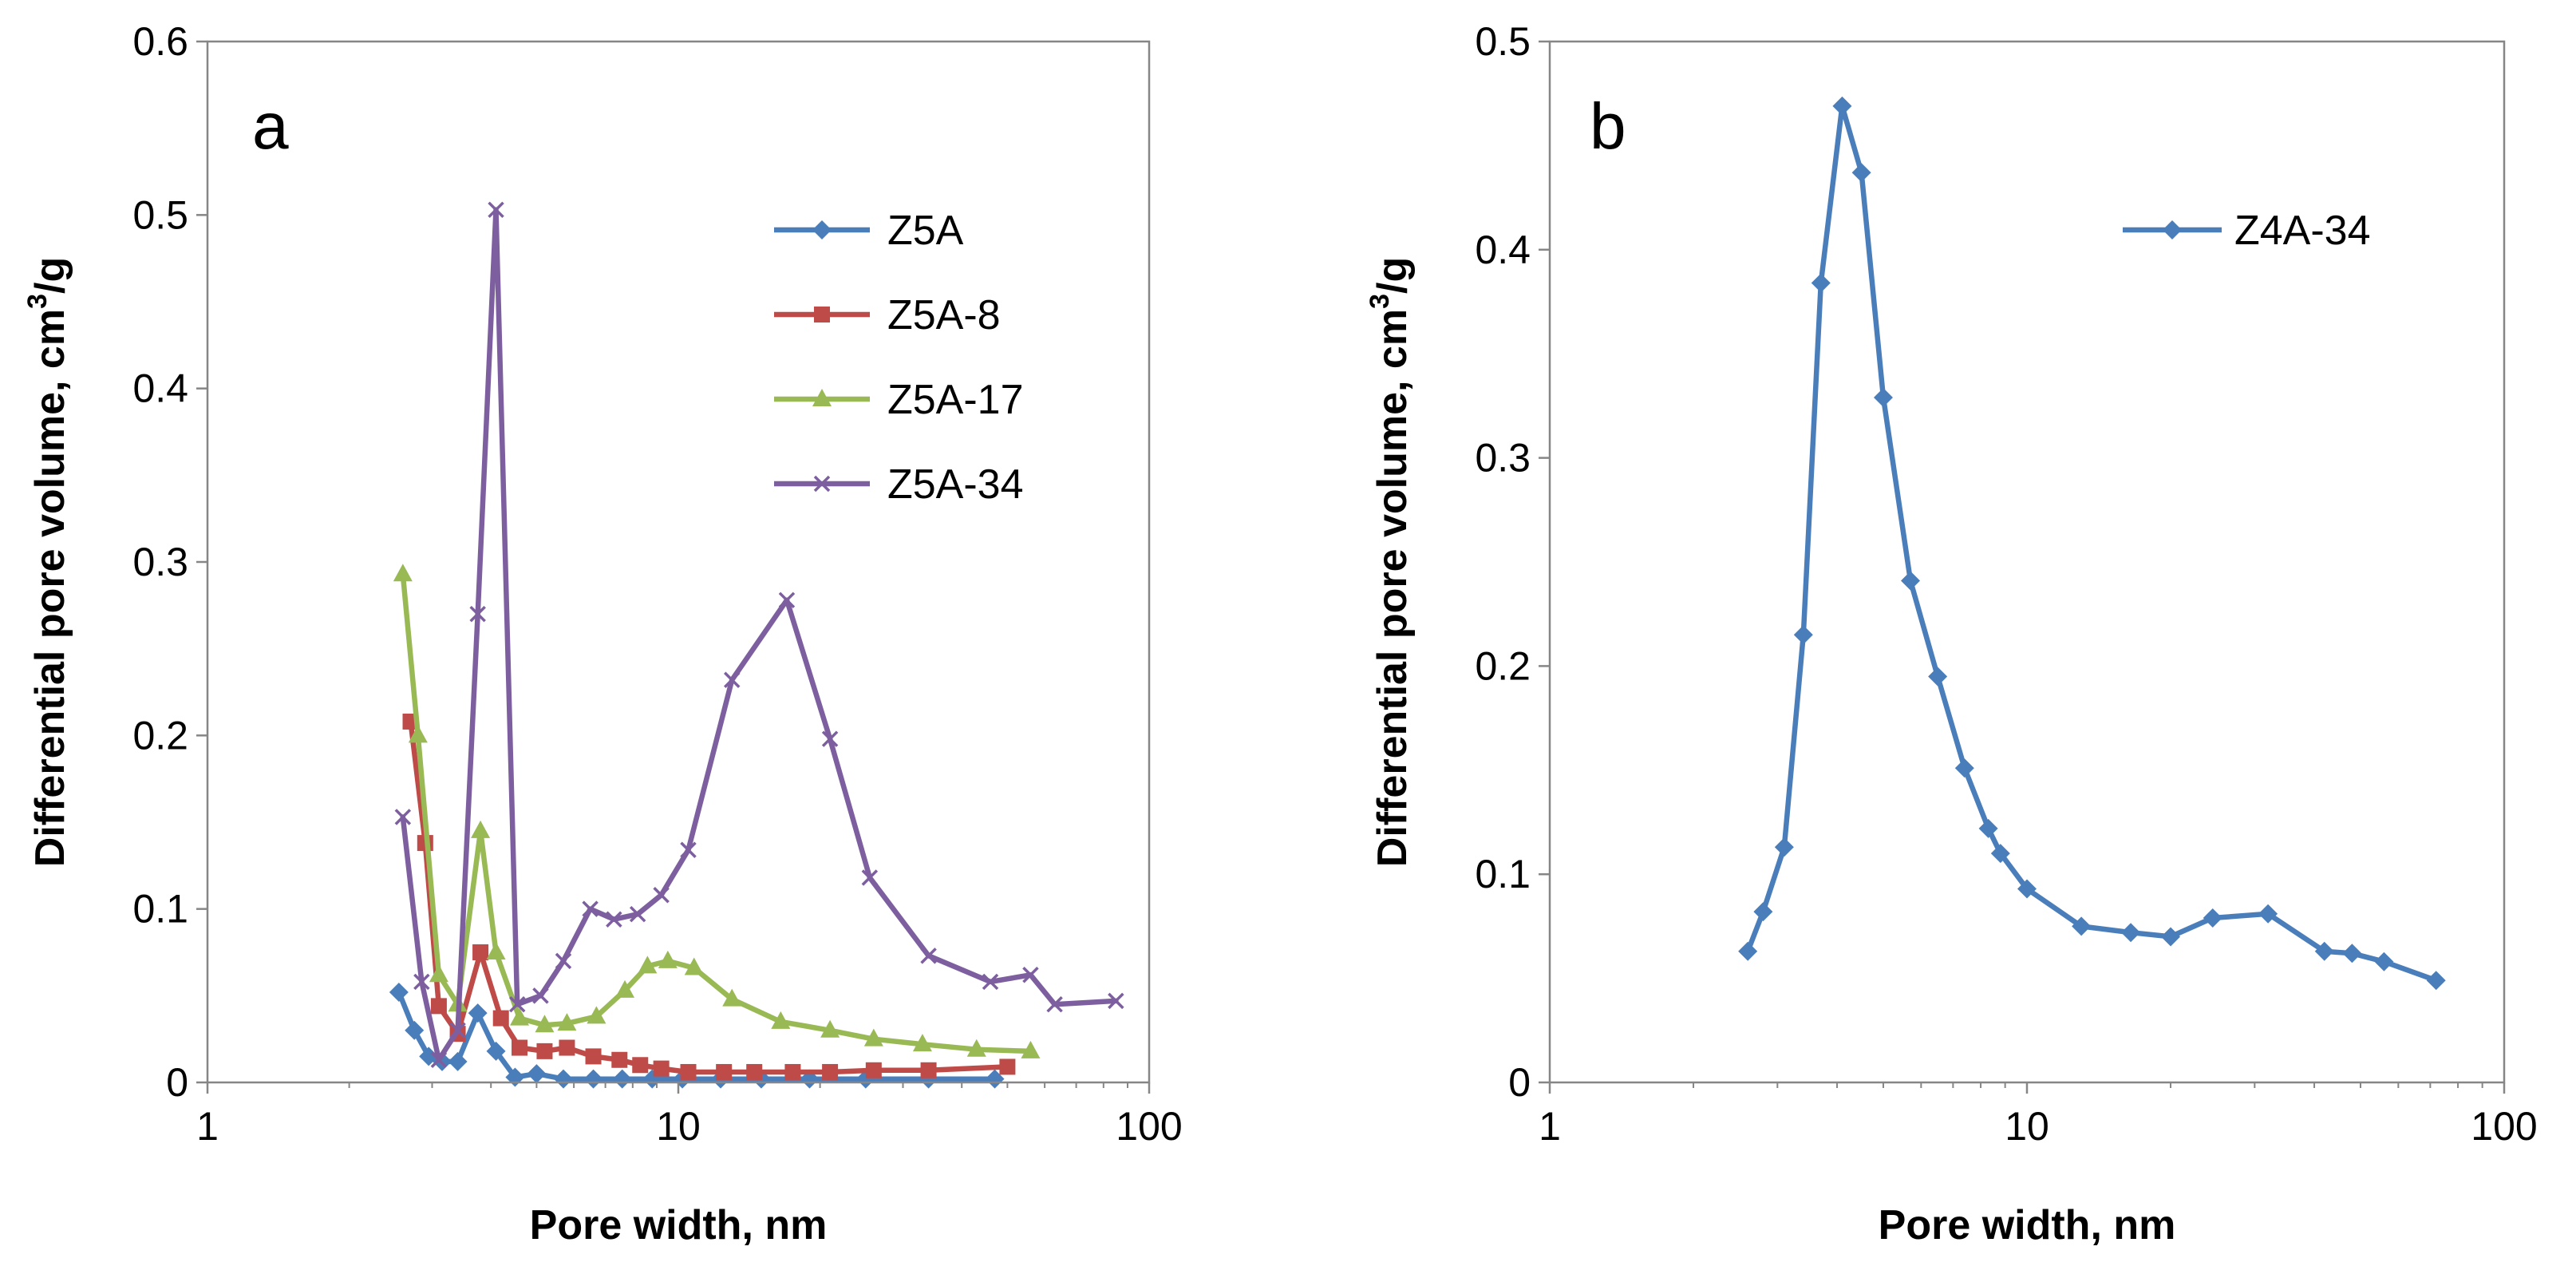 The width and height of the screenshot is (2576, 1274). Describe the element at coordinates (822, 229) in the screenshot. I see `legend-marker-z5a` at that location.